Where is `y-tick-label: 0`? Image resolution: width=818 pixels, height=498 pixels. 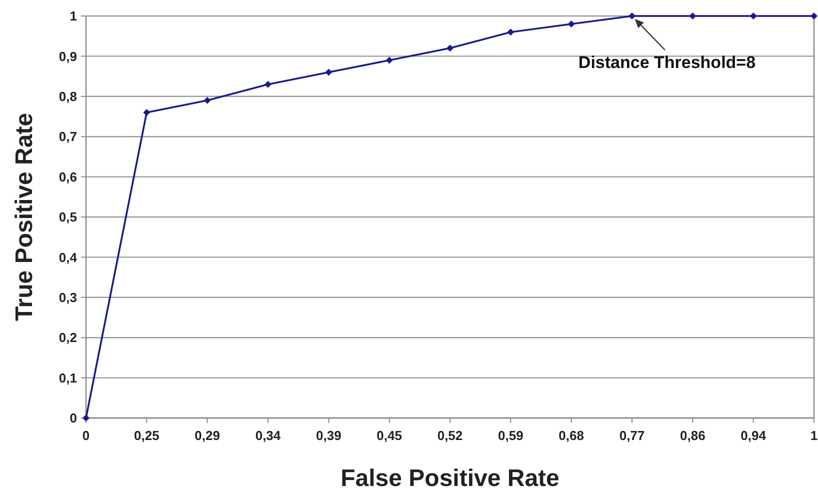
y-tick-label: 0 is located at coordinates (73, 418).